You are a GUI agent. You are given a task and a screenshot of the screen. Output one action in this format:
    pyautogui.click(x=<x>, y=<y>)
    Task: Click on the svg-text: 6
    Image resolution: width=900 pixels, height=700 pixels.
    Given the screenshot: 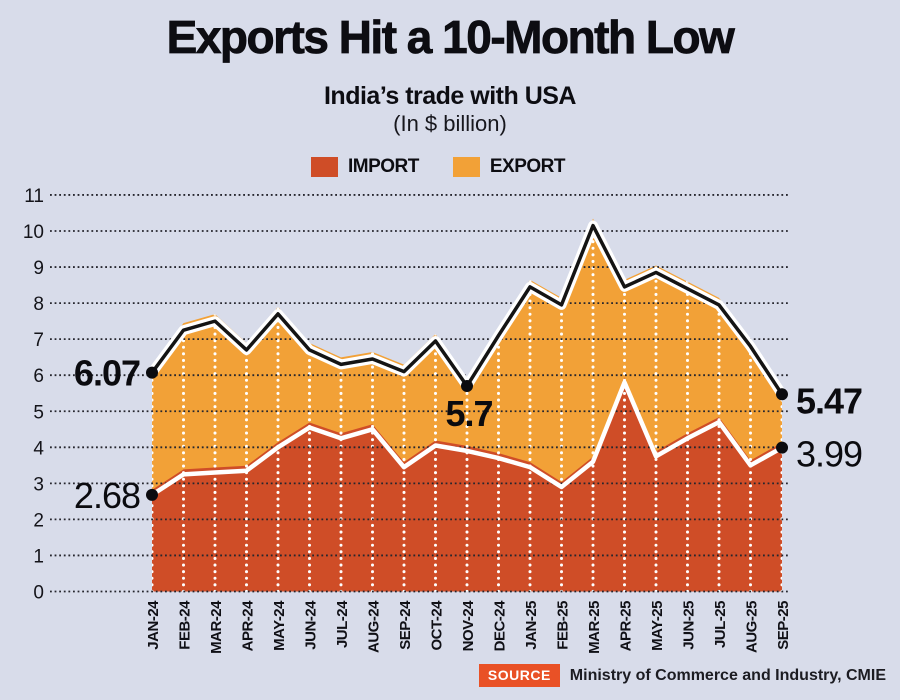 What is the action you would take?
    pyautogui.click(x=38, y=376)
    